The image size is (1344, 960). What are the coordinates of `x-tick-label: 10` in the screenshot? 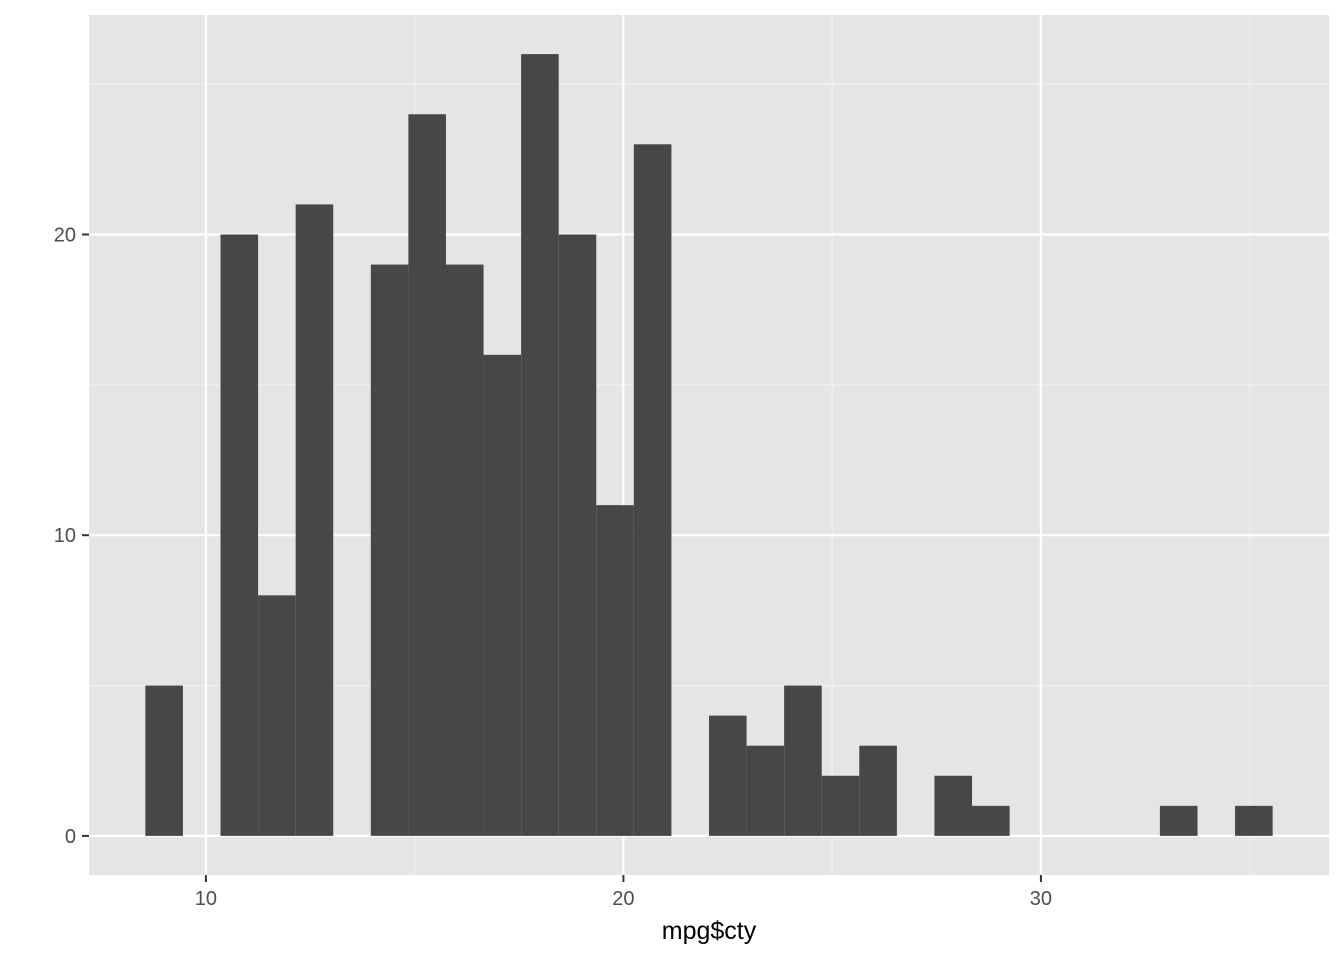 It's located at (206, 899).